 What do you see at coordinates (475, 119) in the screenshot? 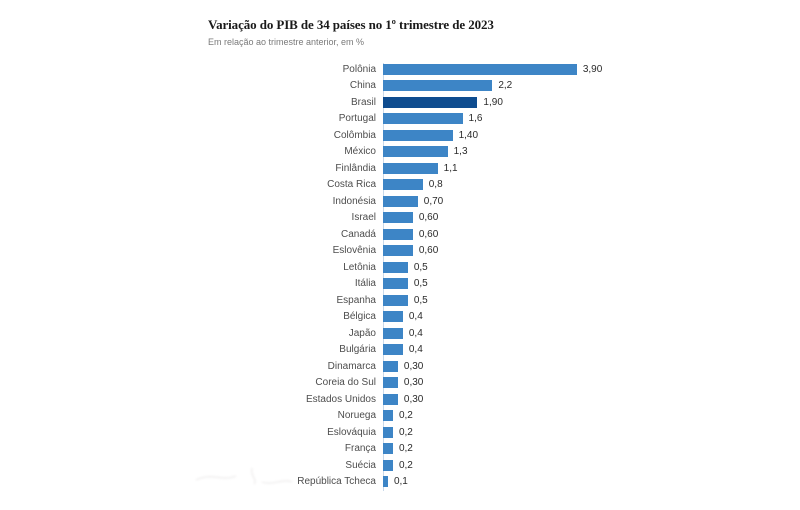
I see `value-label: 1,6` at bounding box center [475, 119].